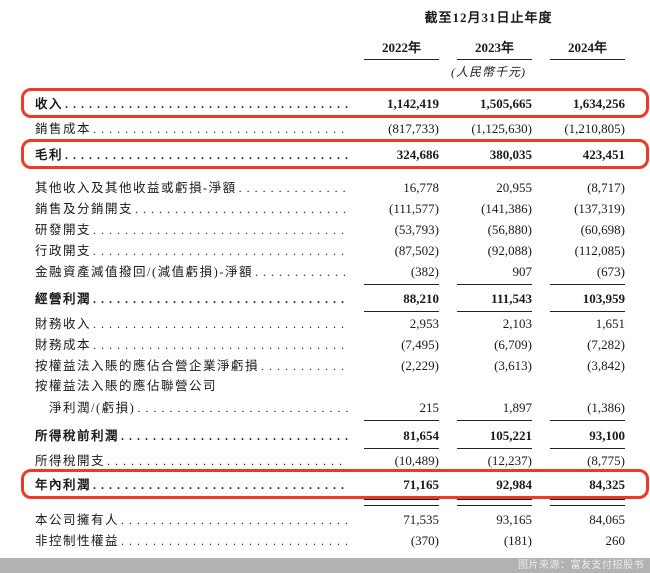  Describe the element at coordinates (494, 409) in the screenshot. I see `value-2023: 1,897` at that location.